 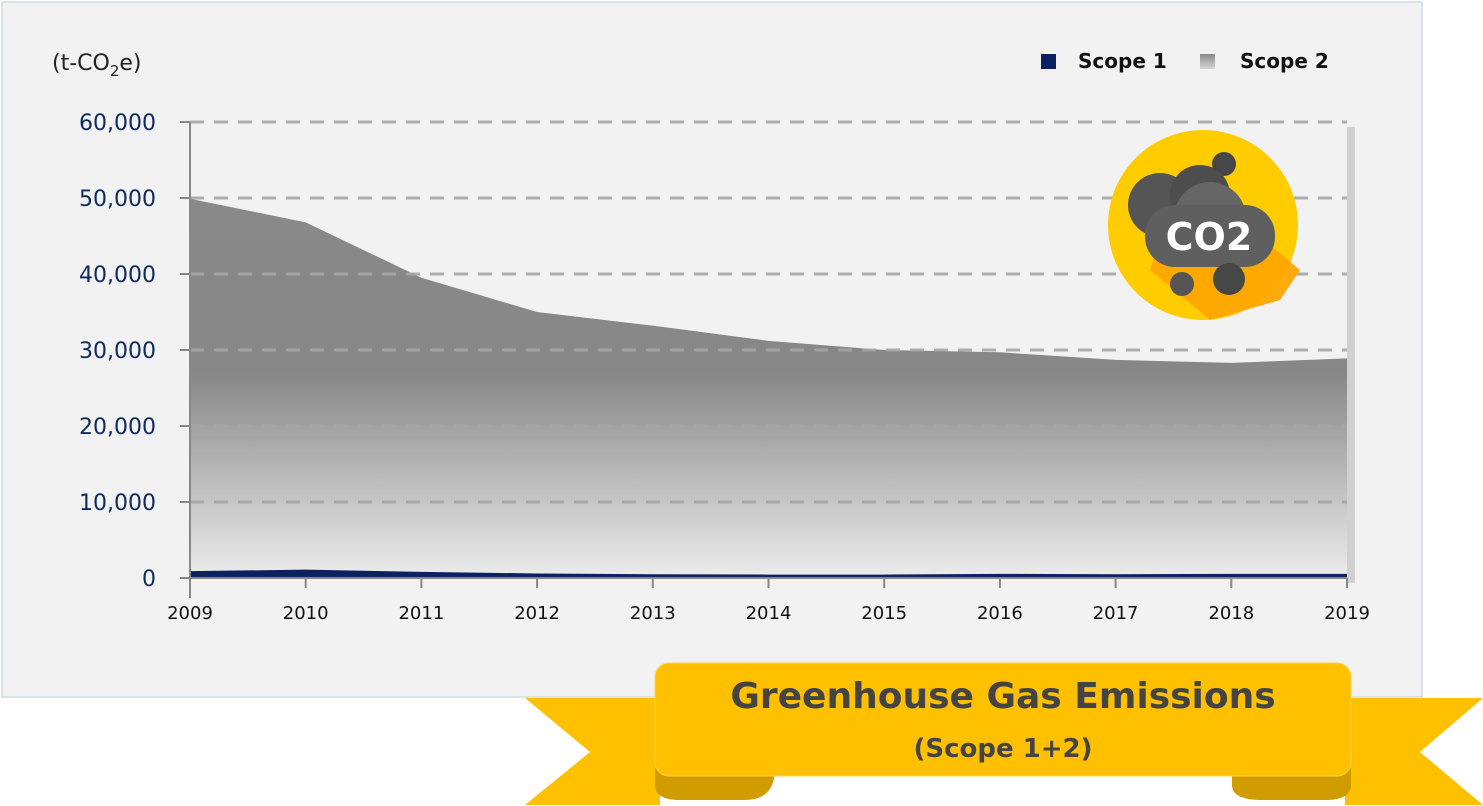 What do you see at coordinates (1347, 613) in the screenshot?
I see `x-tick-label: 2019` at bounding box center [1347, 613].